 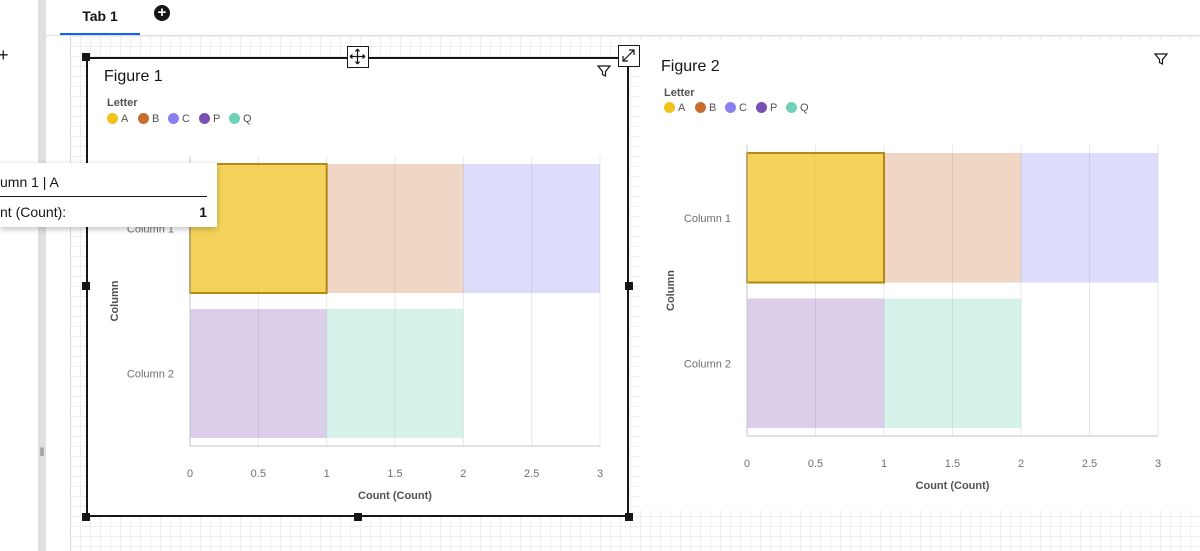 What do you see at coordinates (86, 57) in the screenshot?
I see `resize-handle-nw` at bounding box center [86, 57].